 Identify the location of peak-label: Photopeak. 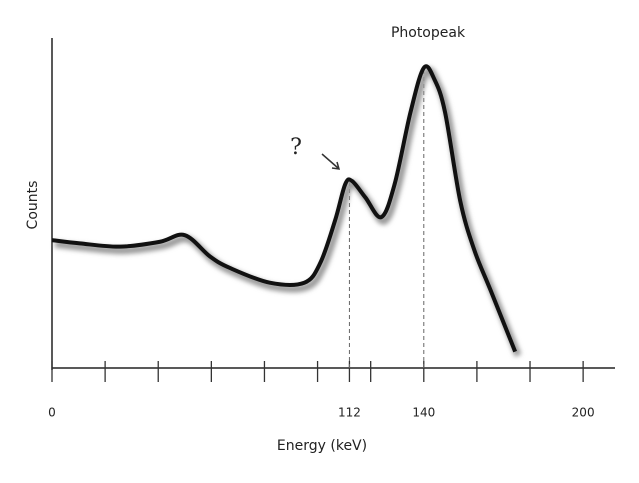
(428, 33).